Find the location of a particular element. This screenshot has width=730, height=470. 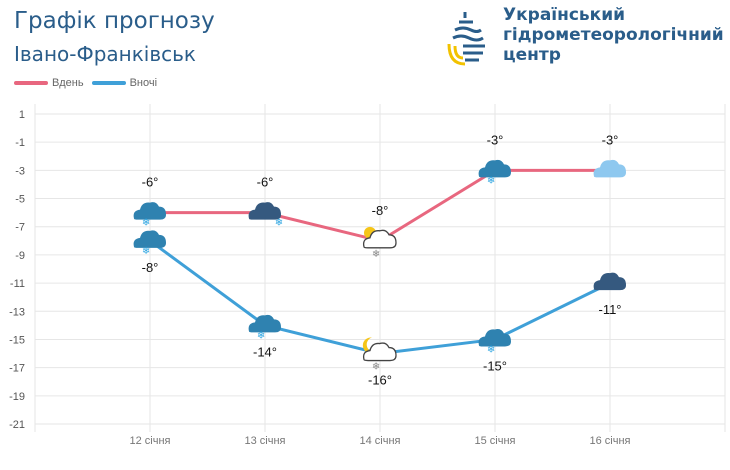

city-name: Івано-Франківськ is located at coordinates (105, 54).